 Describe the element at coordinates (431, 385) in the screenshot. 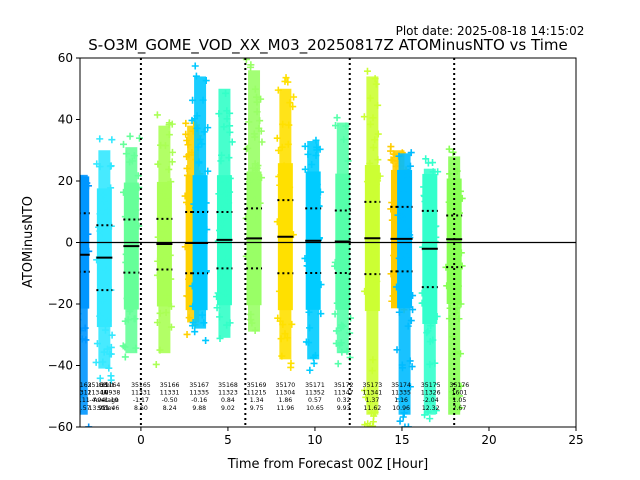

I see `annotation-line: 35175` at that location.